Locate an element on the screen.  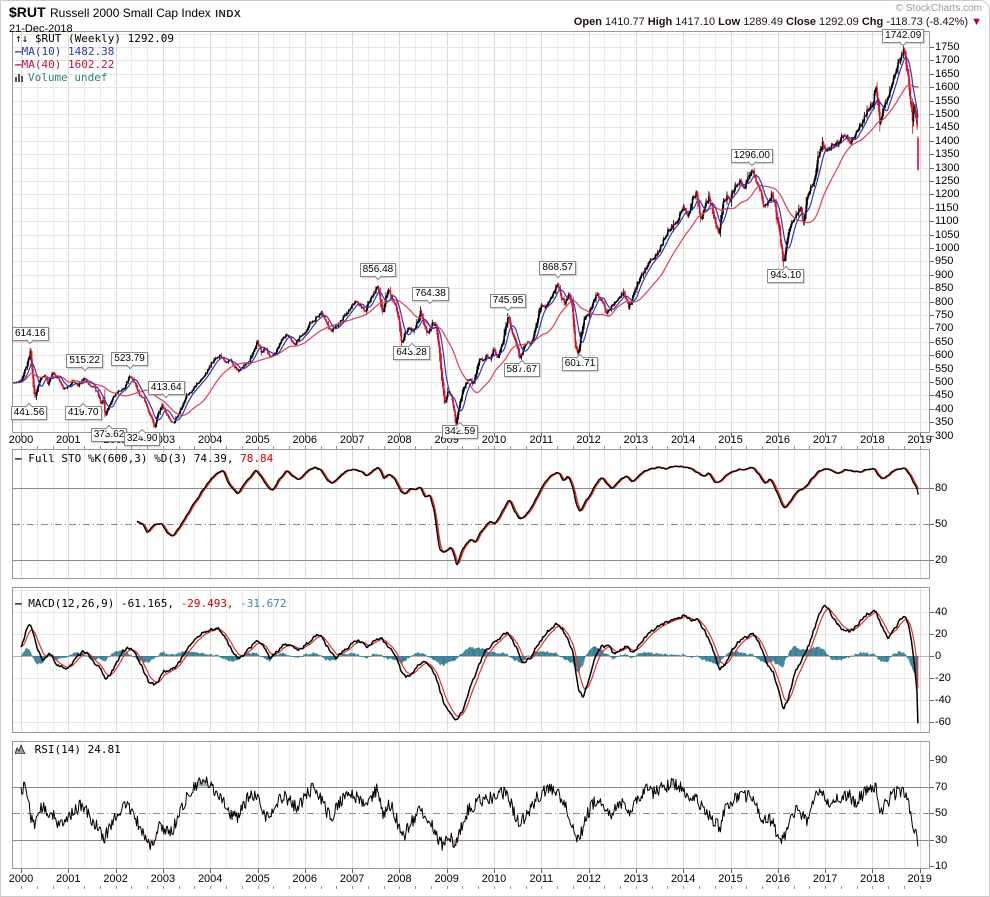
x-axis-year-label: 2009 is located at coordinates (446, 879).